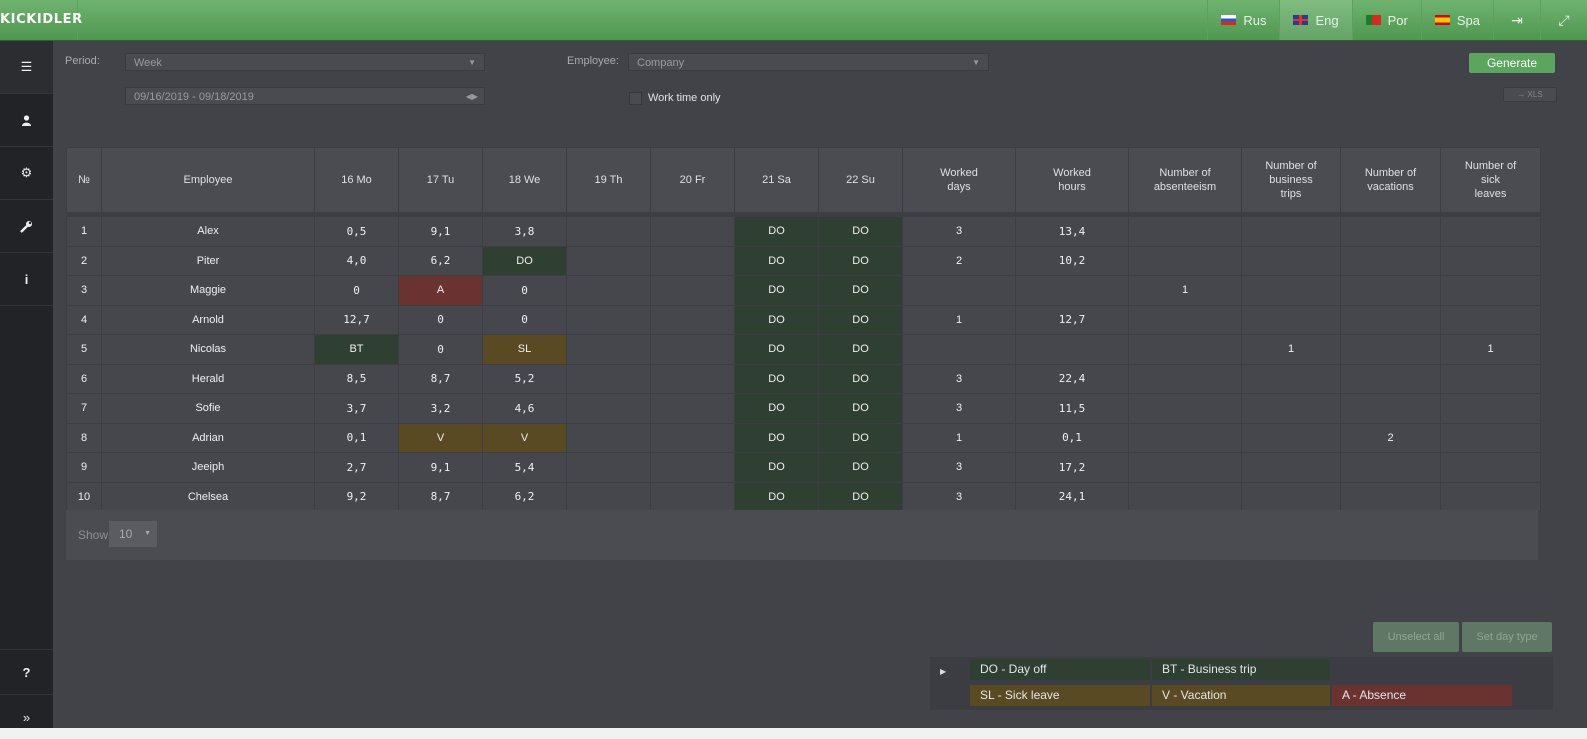  What do you see at coordinates (84, 467) in the screenshot?
I see `row-number-cell: 9` at bounding box center [84, 467].